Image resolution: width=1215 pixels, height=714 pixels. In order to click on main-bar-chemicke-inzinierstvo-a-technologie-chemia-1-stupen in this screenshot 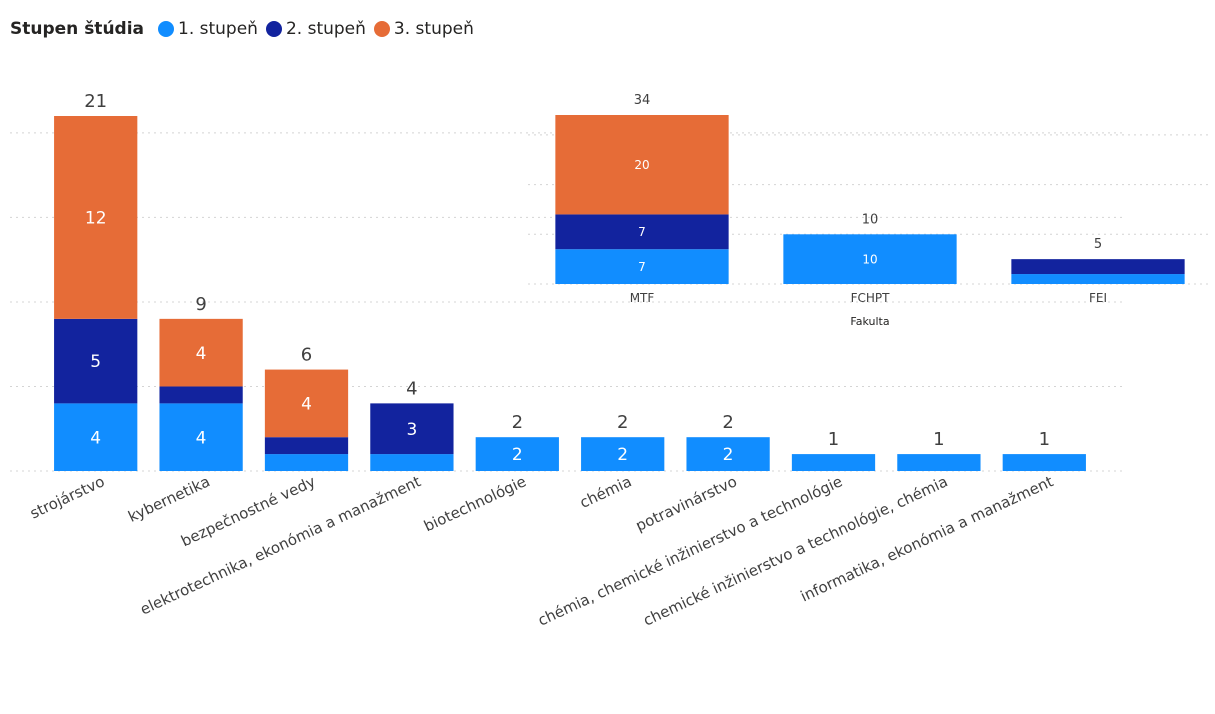, I will do `click(939, 462)`.